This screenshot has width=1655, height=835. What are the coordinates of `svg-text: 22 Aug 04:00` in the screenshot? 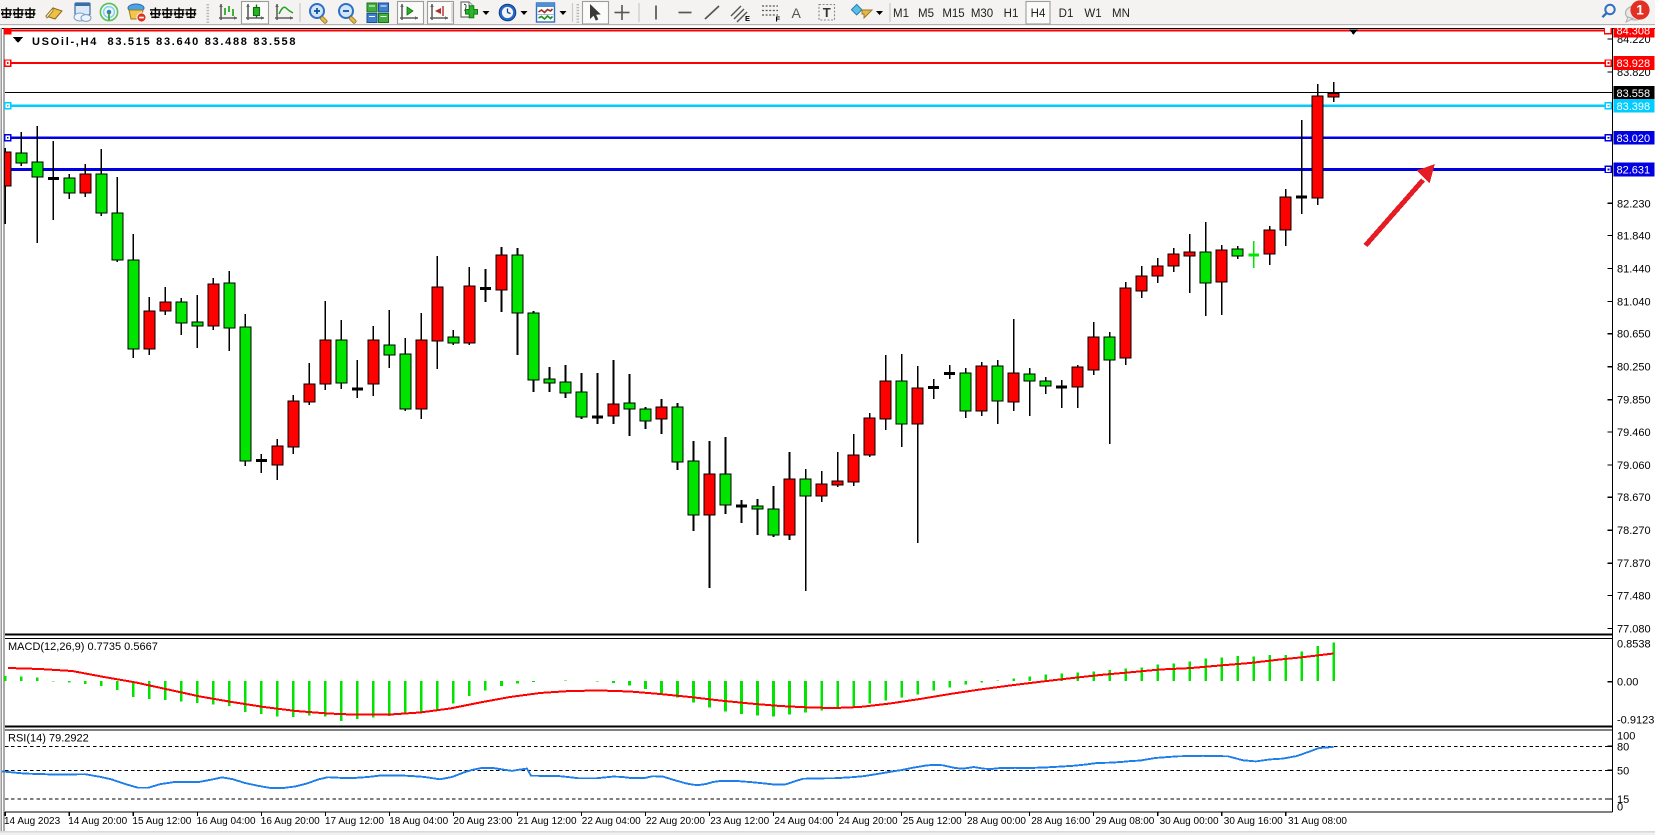 It's located at (611, 821).